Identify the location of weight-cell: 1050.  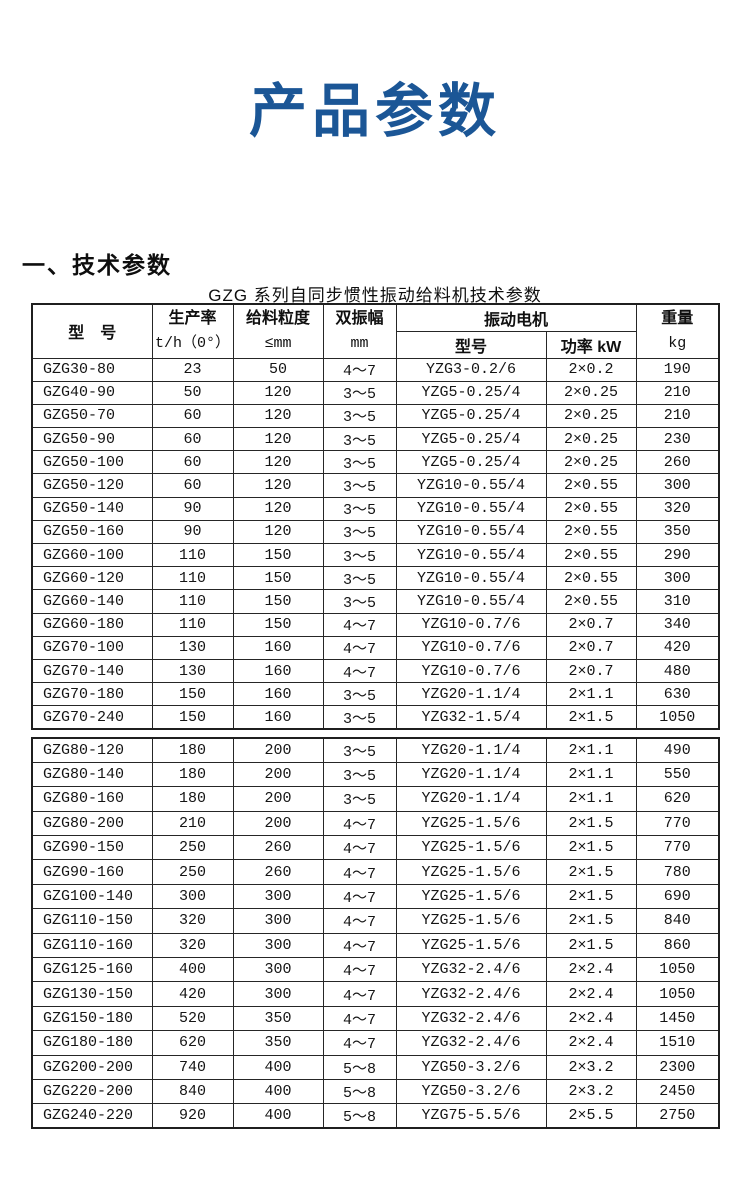
(677, 717).